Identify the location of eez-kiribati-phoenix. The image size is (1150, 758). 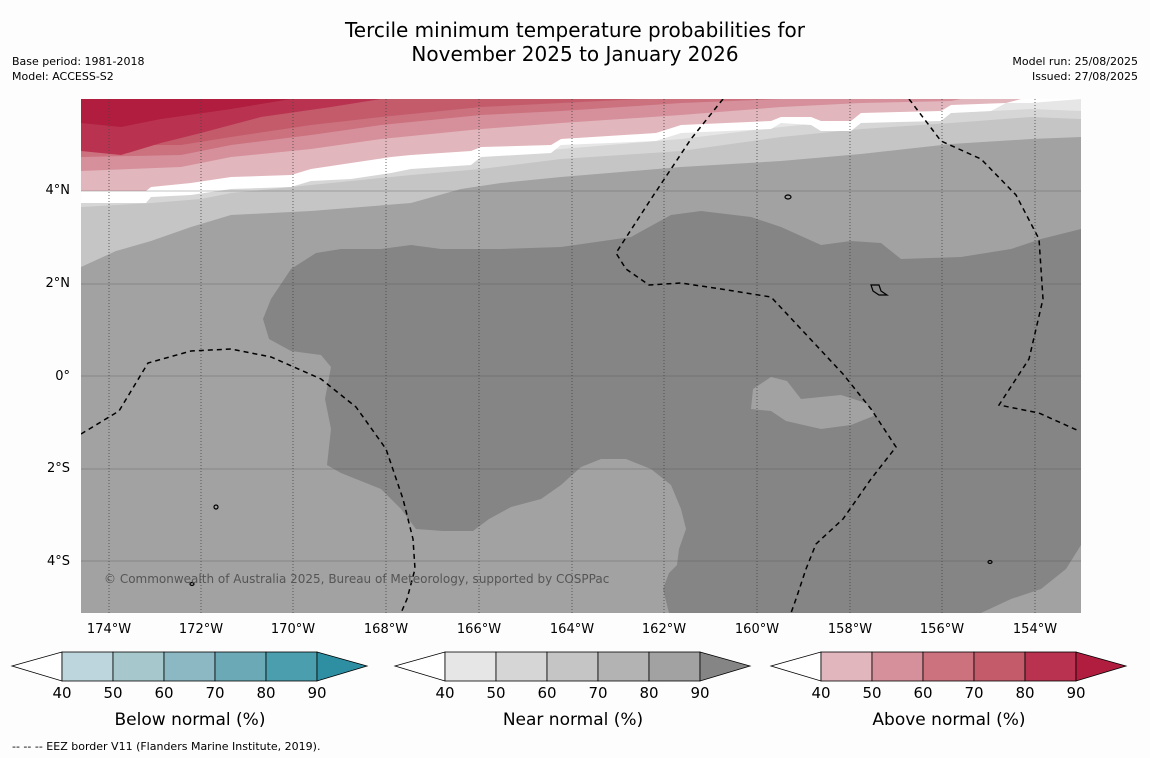
(248, 480).